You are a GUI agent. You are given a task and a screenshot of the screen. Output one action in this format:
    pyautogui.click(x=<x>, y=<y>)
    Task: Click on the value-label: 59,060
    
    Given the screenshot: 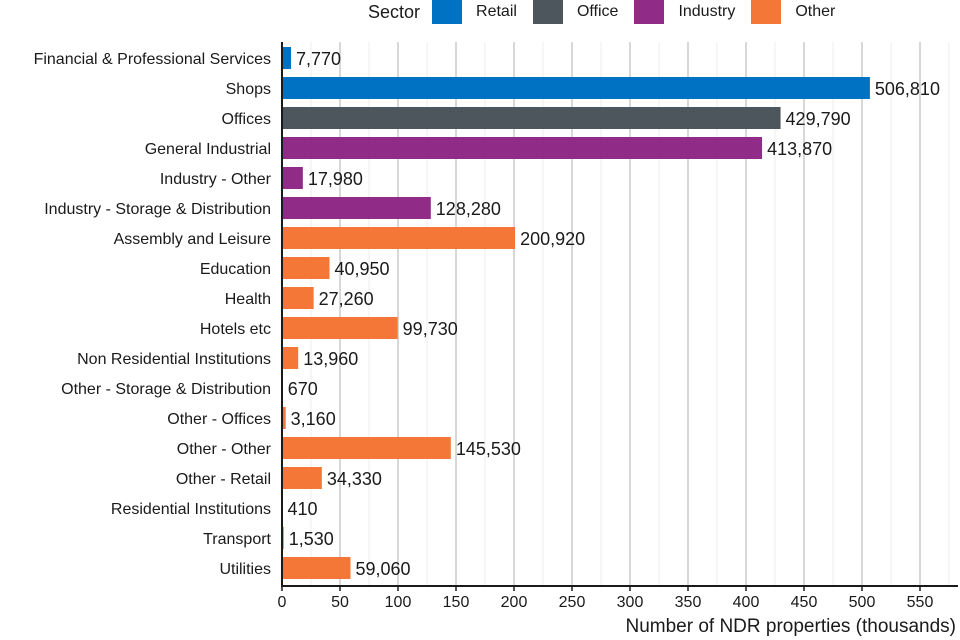 What is the action you would take?
    pyautogui.click(x=383, y=569)
    